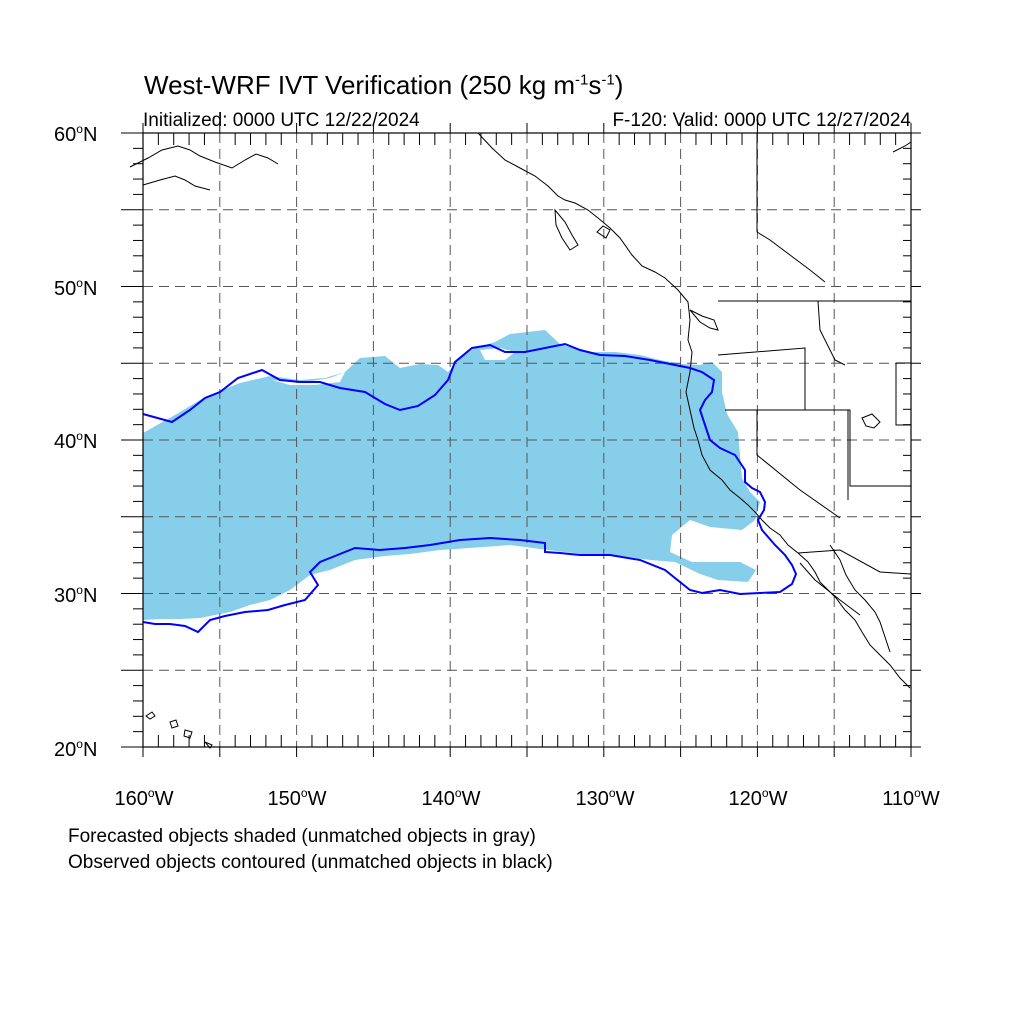  I want to click on lon-value: 160, so click(131, 799).